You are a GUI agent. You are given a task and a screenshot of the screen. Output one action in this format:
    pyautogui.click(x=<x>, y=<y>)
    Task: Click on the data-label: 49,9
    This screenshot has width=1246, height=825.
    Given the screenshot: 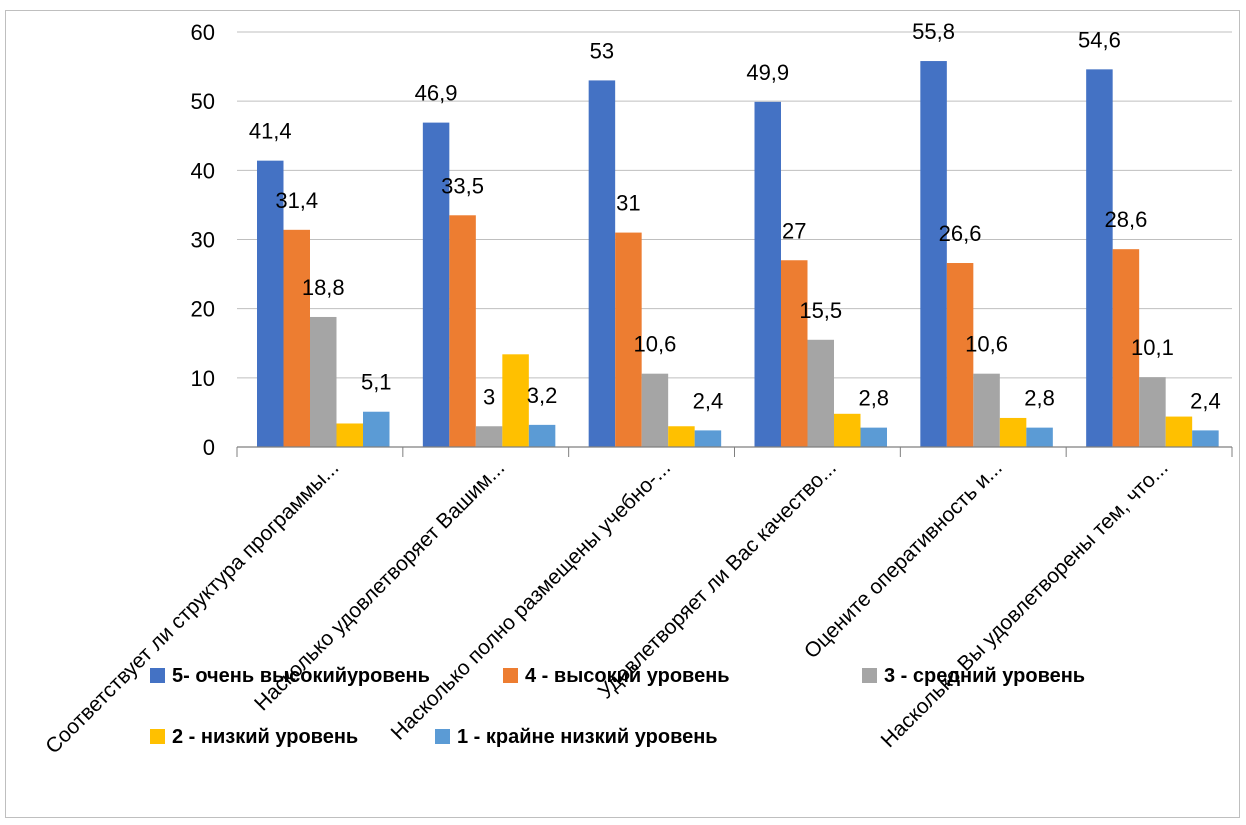 What is the action you would take?
    pyautogui.click(x=767, y=72)
    